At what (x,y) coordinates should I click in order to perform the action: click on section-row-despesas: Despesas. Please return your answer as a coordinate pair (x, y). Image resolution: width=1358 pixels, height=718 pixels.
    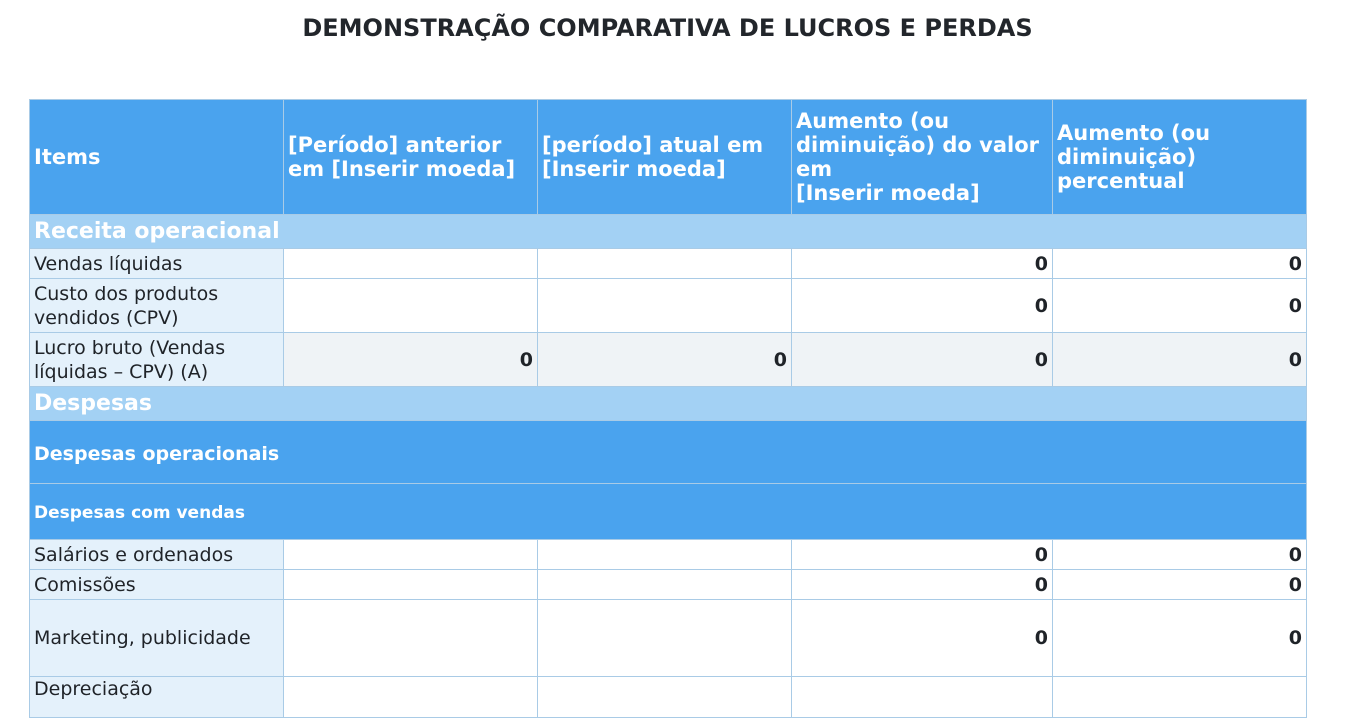
    Looking at the image, I should click on (668, 403).